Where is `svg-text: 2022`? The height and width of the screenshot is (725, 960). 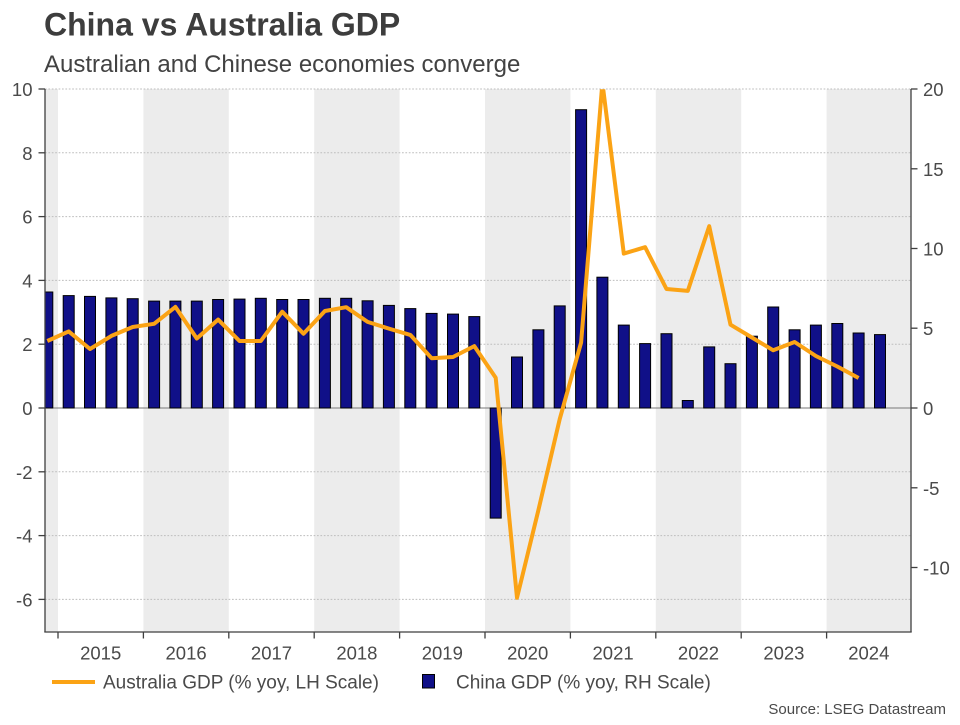 svg-text: 2022 is located at coordinates (698, 653).